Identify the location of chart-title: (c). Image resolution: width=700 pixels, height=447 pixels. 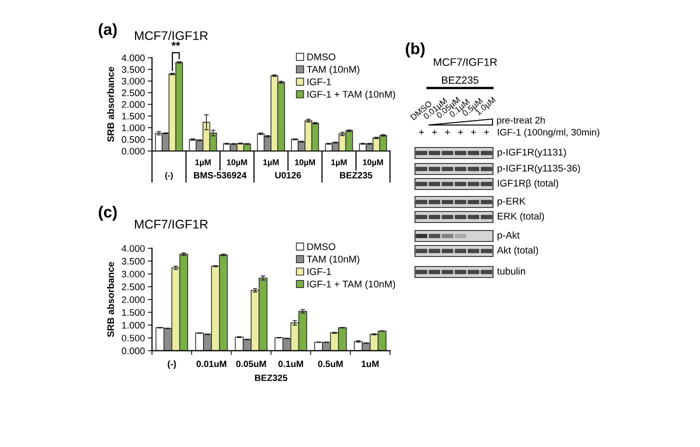
(107, 213).